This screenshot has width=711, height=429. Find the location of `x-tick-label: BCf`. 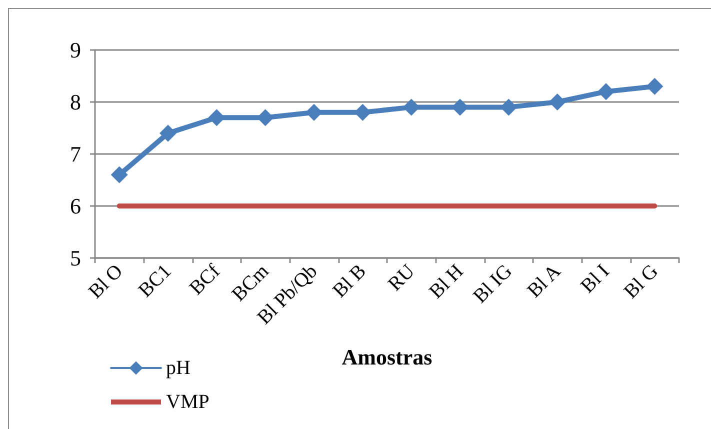

x-tick-label: BCf is located at coordinates (205, 280).